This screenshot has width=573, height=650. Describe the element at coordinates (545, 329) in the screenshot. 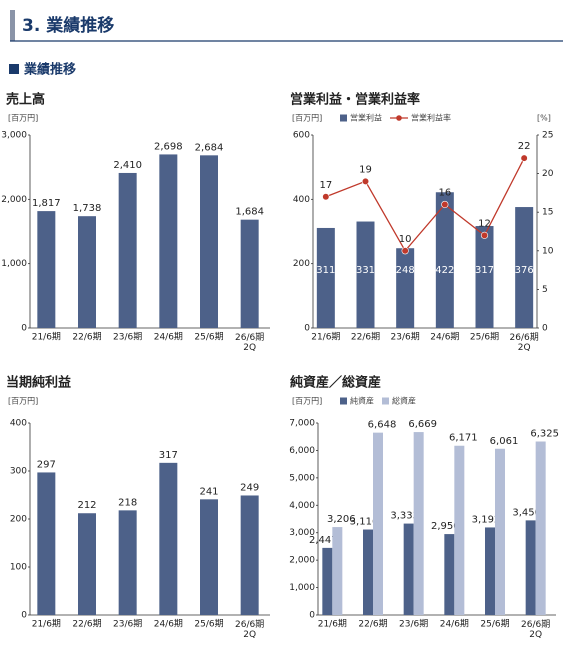

I see `y2-tick-label: 0` at that location.